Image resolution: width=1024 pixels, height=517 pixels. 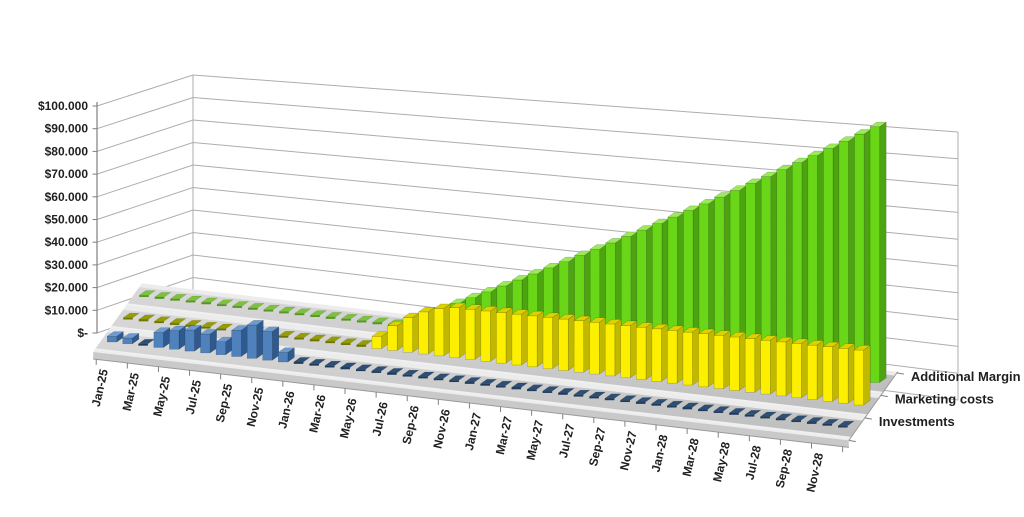 I want to click on series-axis-tick, so click(x=884, y=396).